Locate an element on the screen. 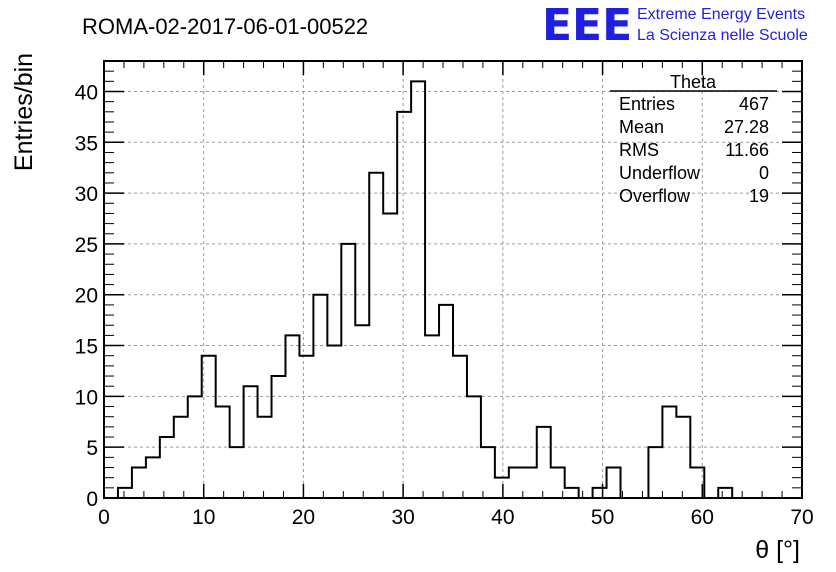  y-tick-label: 25 is located at coordinates (86, 245).